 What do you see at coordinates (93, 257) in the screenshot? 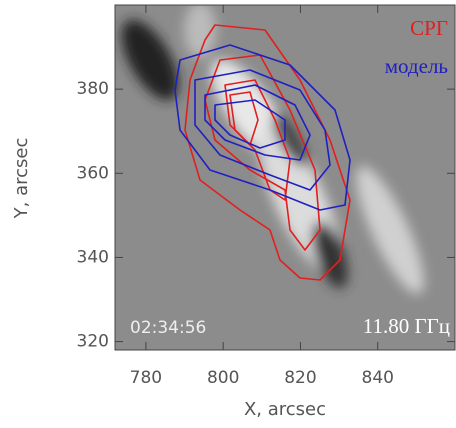
I see `y-tick-label: 340` at bounding box center [93, 257].